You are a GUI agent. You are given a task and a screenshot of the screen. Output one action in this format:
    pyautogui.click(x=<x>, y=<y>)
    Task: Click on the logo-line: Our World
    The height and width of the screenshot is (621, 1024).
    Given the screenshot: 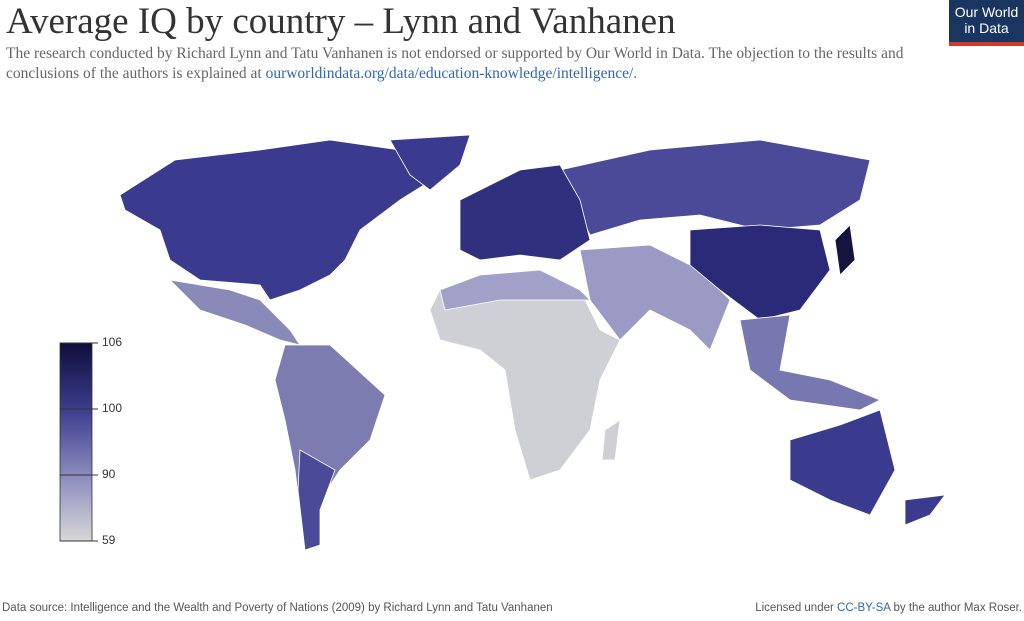 What is the action you would take?
    pyautogui.click(x=986, y=12)
    